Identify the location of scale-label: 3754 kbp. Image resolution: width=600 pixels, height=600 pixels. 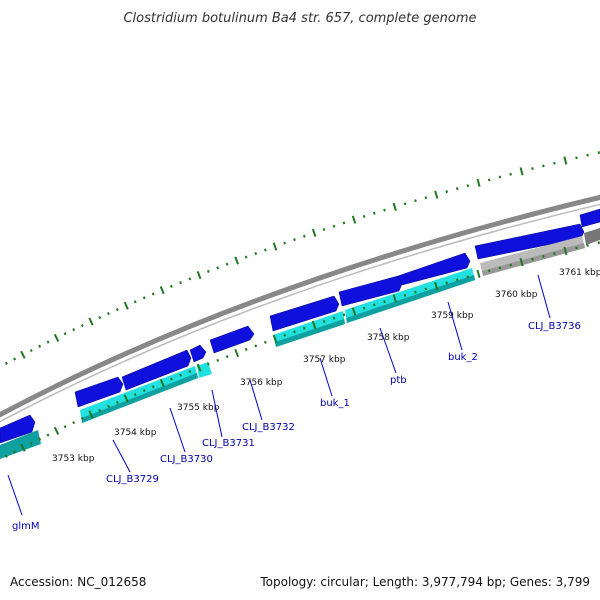
(135, 433).